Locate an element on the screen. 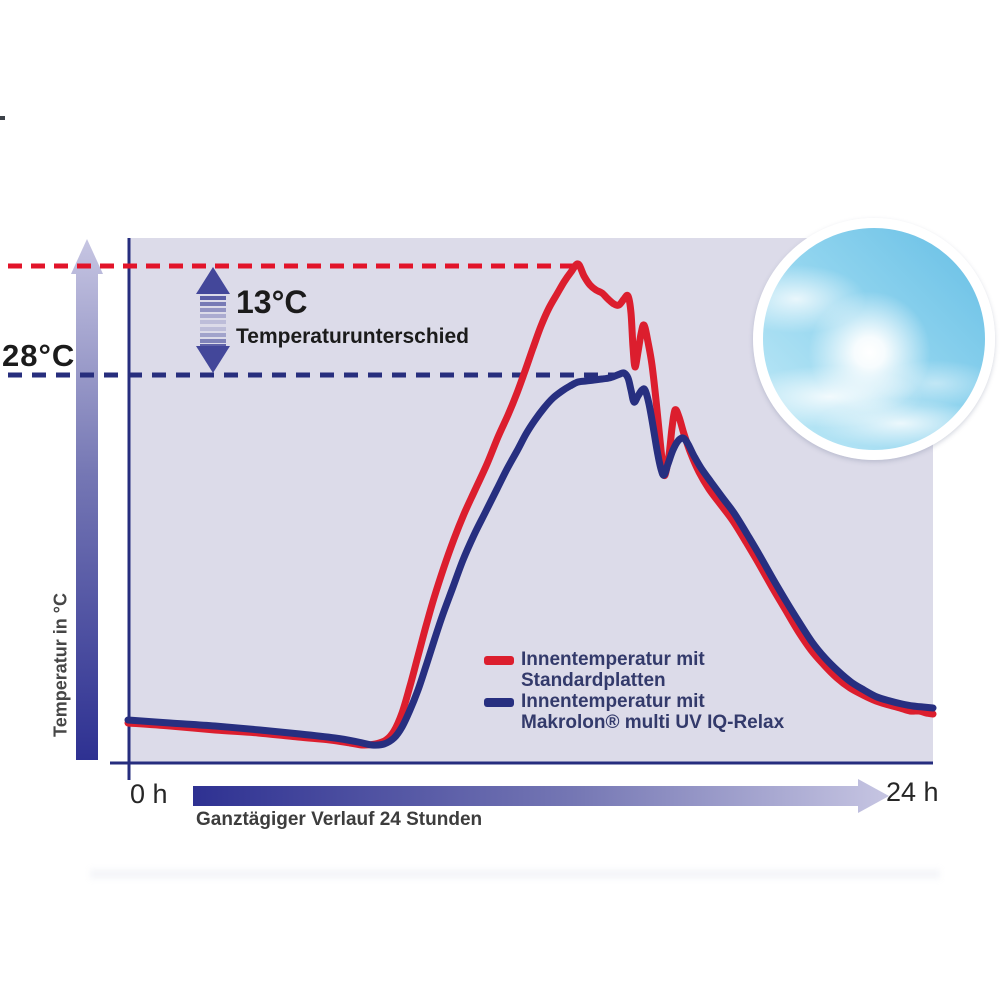 This screenshot has width=1000, height=1000. legend-label-standard-line1: Innentemperatur mit is located at coordinates (613, 659).